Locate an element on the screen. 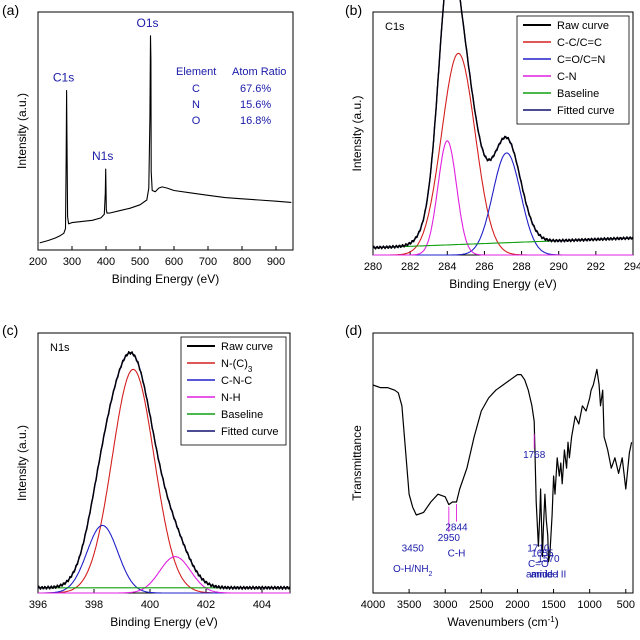 This screenshot has width=640, height=640. legend-label: C-N is located at coordinates (567, 77).